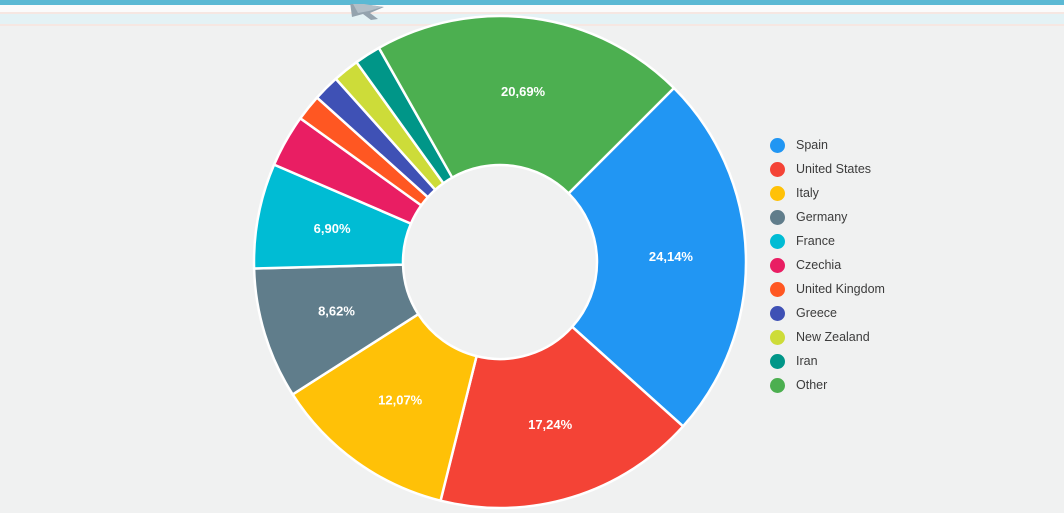 This screenshot has height=513, width=1064. Describe the element at coordinates (834, 169) in the screenshot. I see `legend-label: United States` at that location.